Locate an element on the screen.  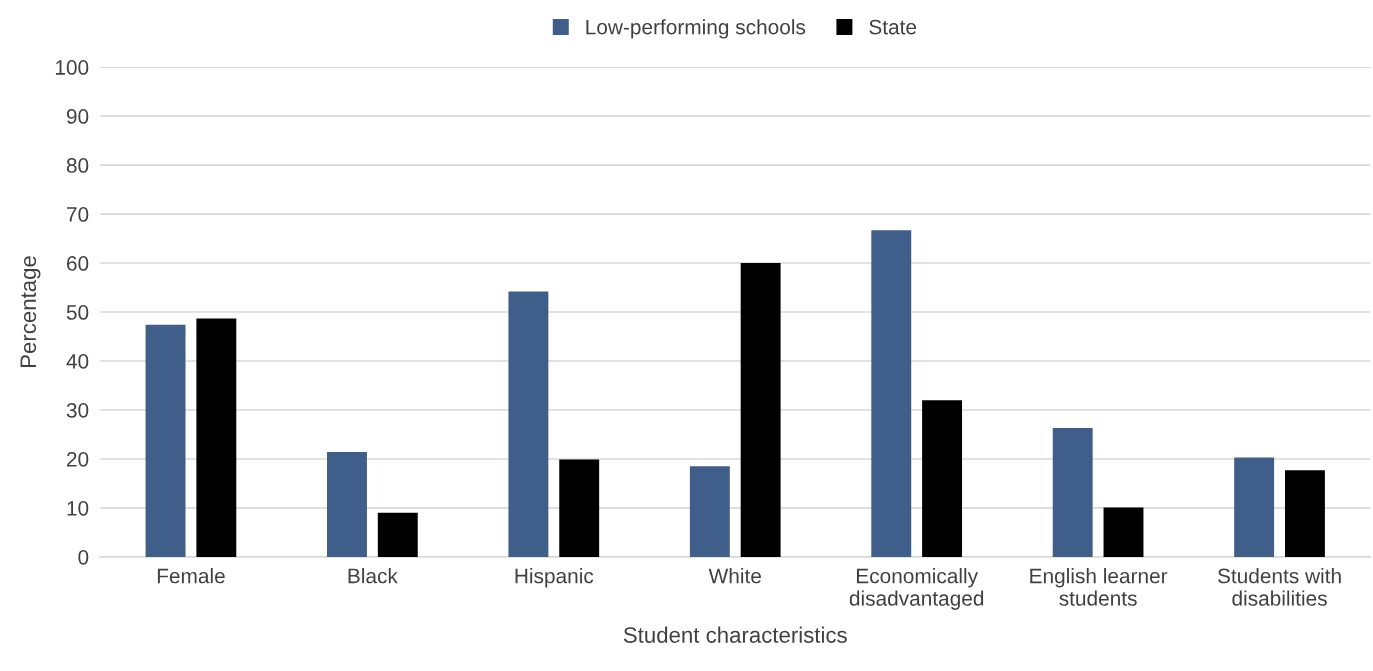
legend-label: Low-performing schools is located at coordinates (696, 29).